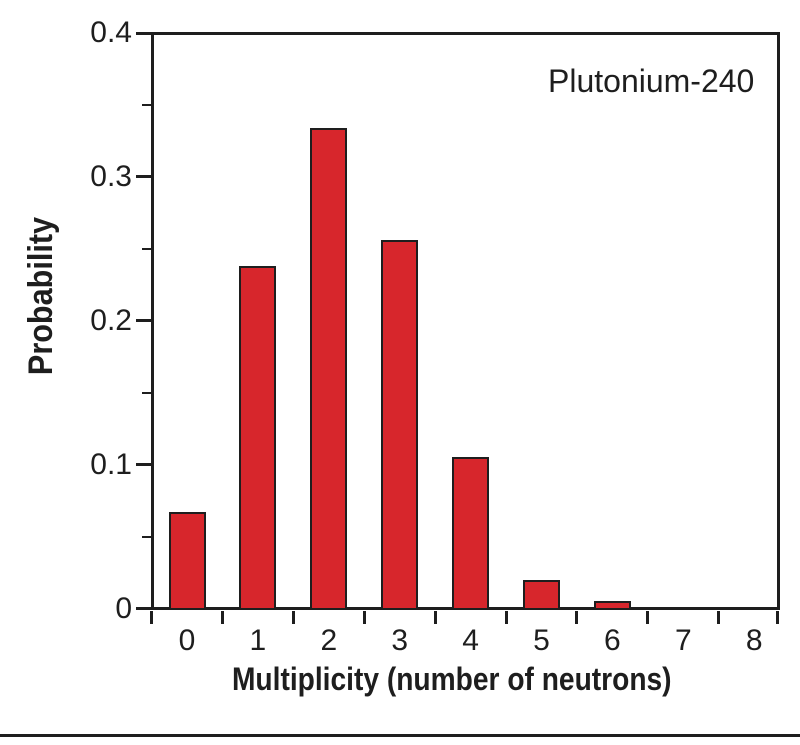  I want to click on x-axis-title: Multiplicity (number of neutrons), so click(452, 679).